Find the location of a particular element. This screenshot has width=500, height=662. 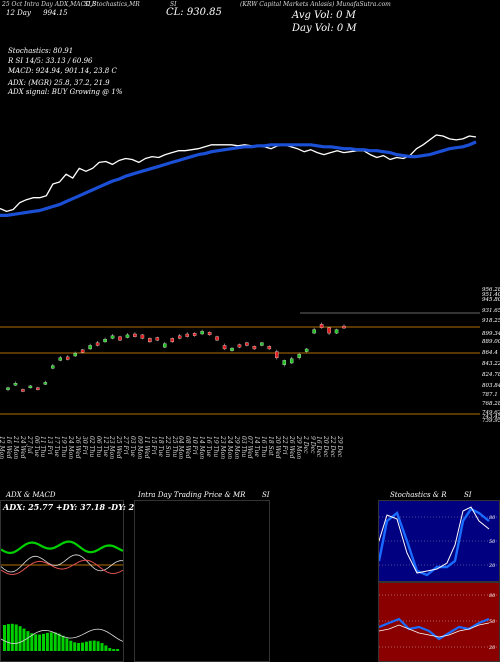

date-axis-label: 17 Tue is located at coordinates (57, 446).